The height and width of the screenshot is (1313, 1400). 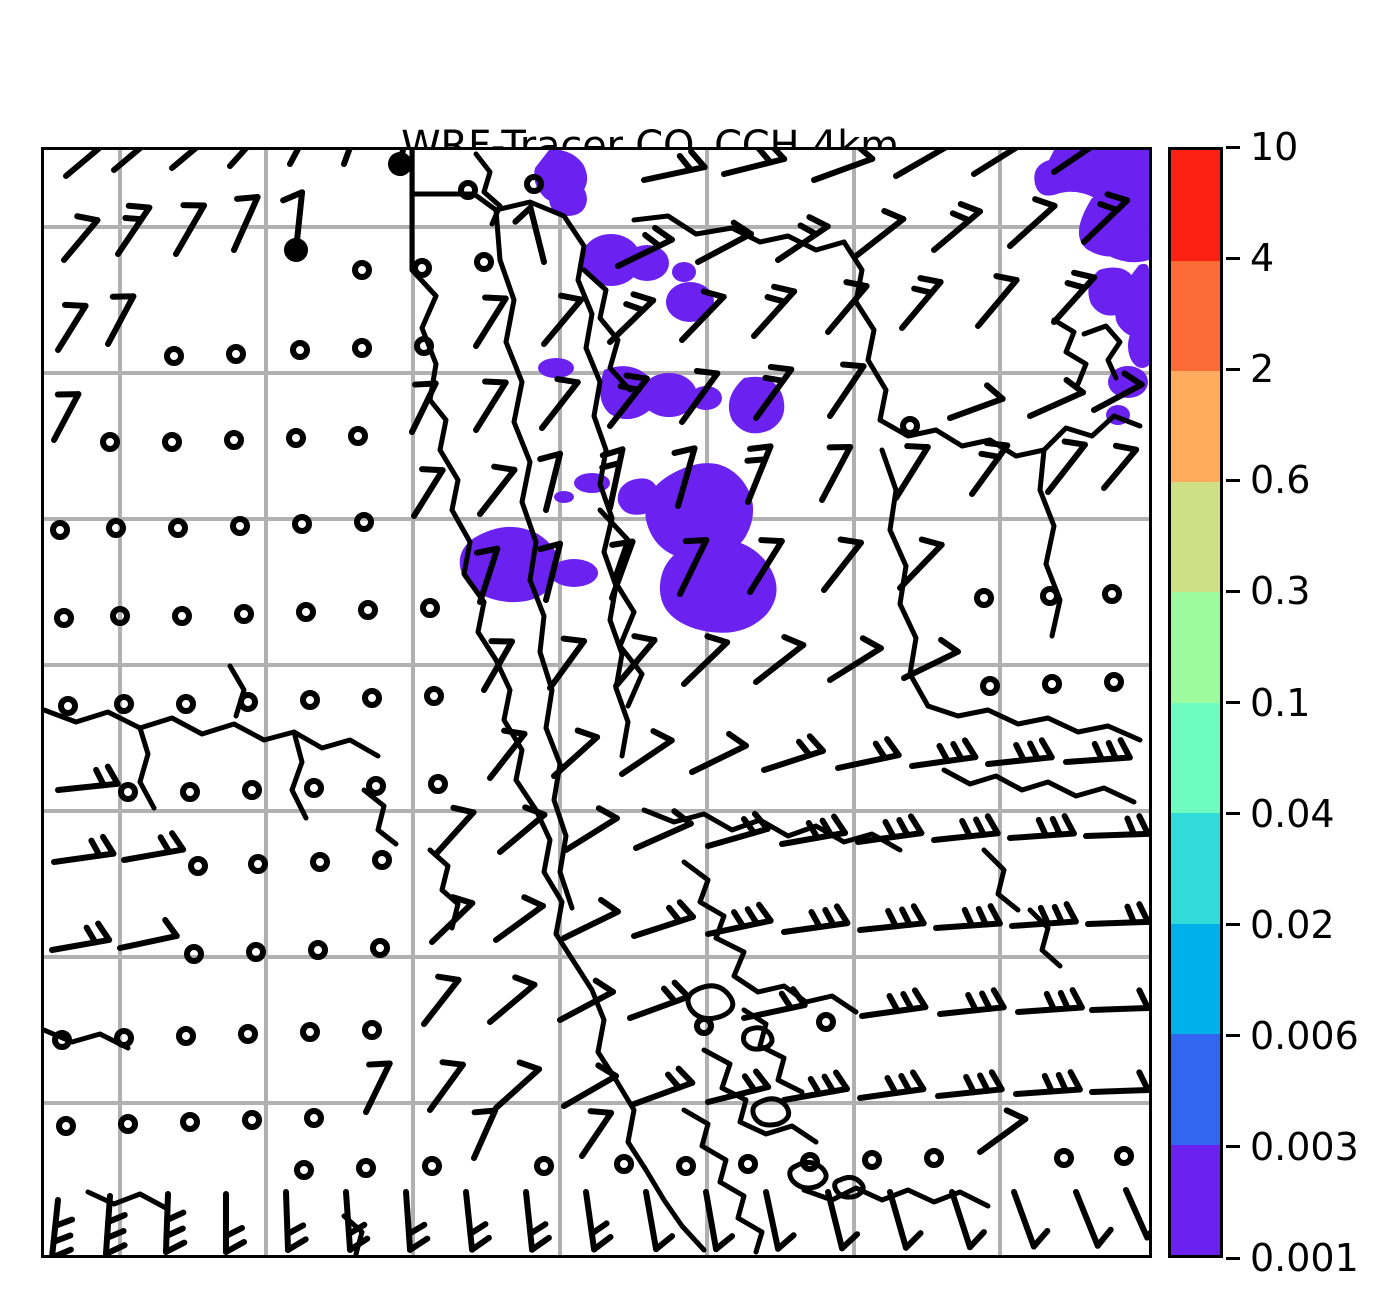 What do you see at coordinates (1274, 147) in the screenshot?
I see `colorbar-tick-label: 10` at bounding box center [1274, 147].